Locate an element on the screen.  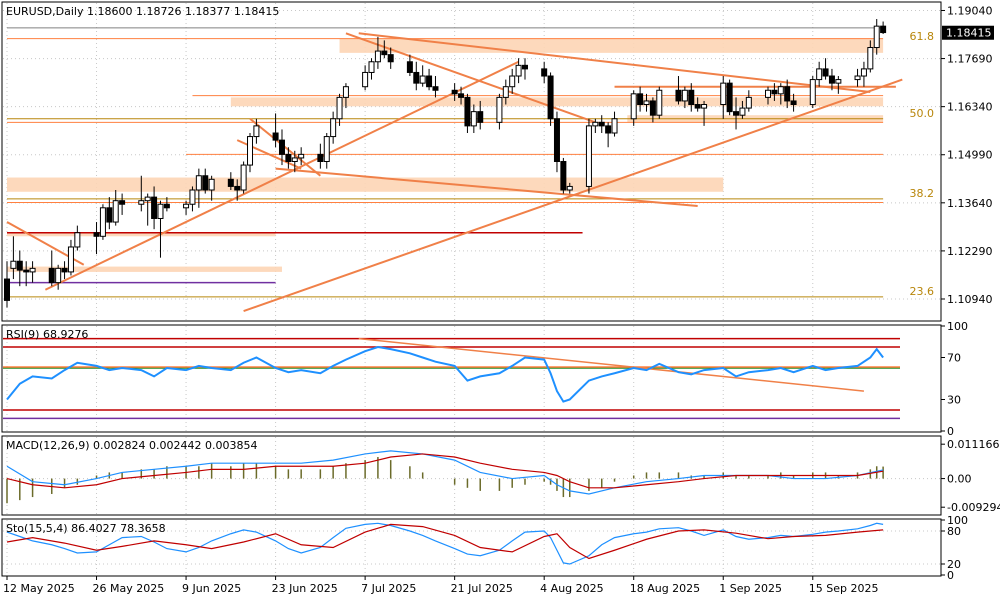
rsi-trendline is located at coordinates (611, 364).